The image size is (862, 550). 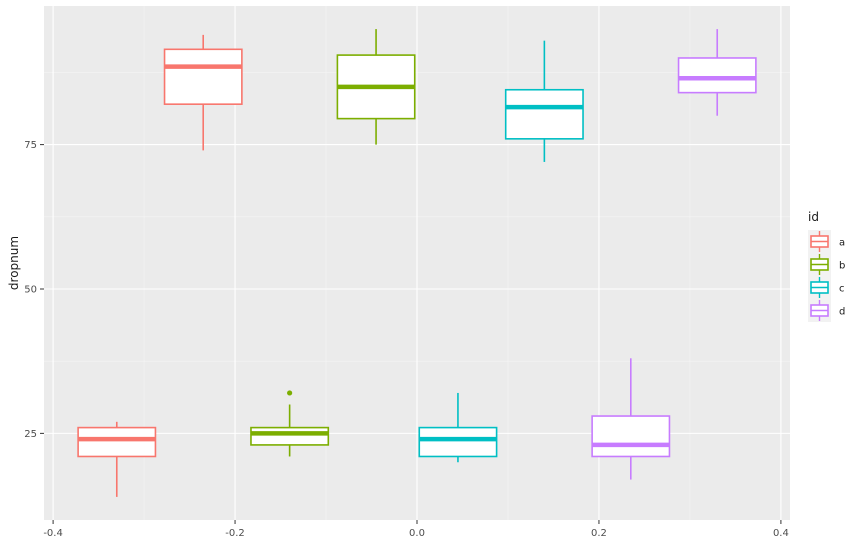 What do you see at coordinates (599, 533) in the screenshot?
I see `x-tick-label: 0.2` at bounding box center [599, 533].